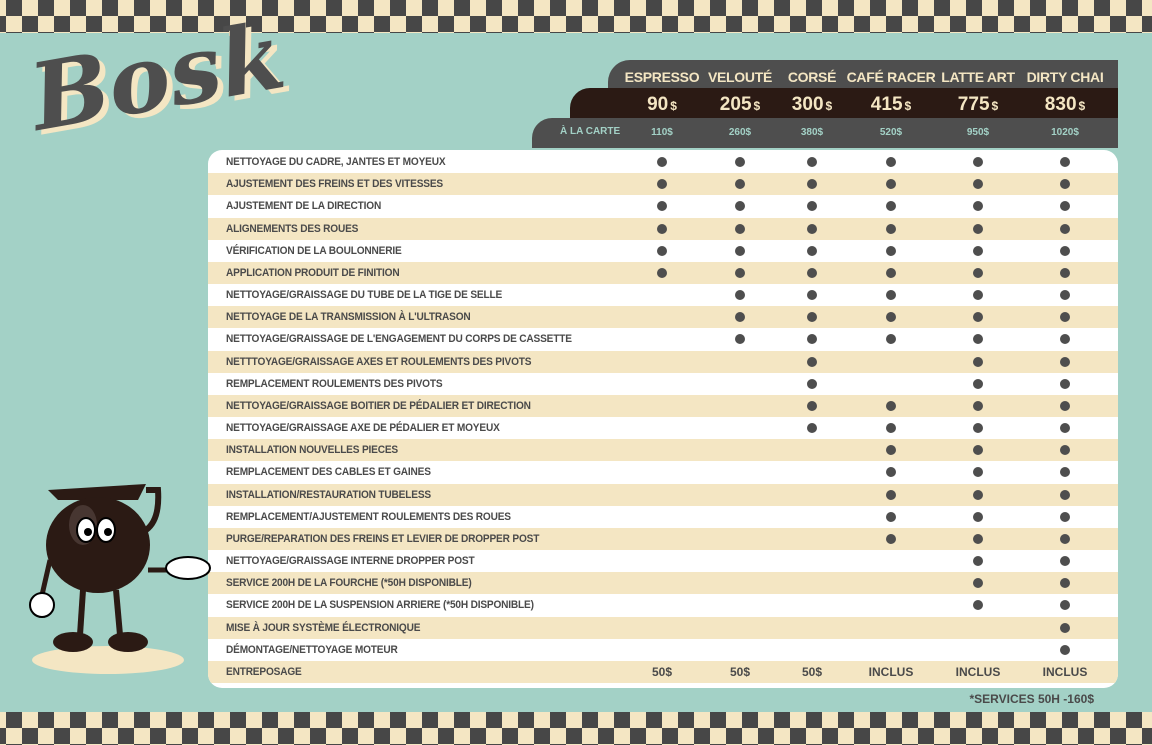 The image size is (1152, 745). Describe the element at coordinates (314, 250) in the screenshot. I see `service-label: VÉRIFICATION DE LA BOULONNERIE` at that location.